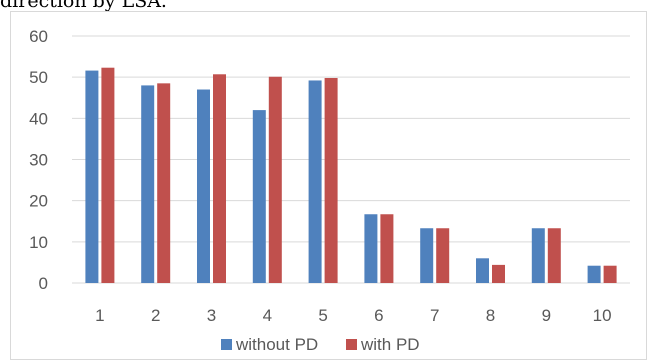  Describe the element at coordinates (490, 315) in the screenshot. I see `x-tick-label: 8` at that location.